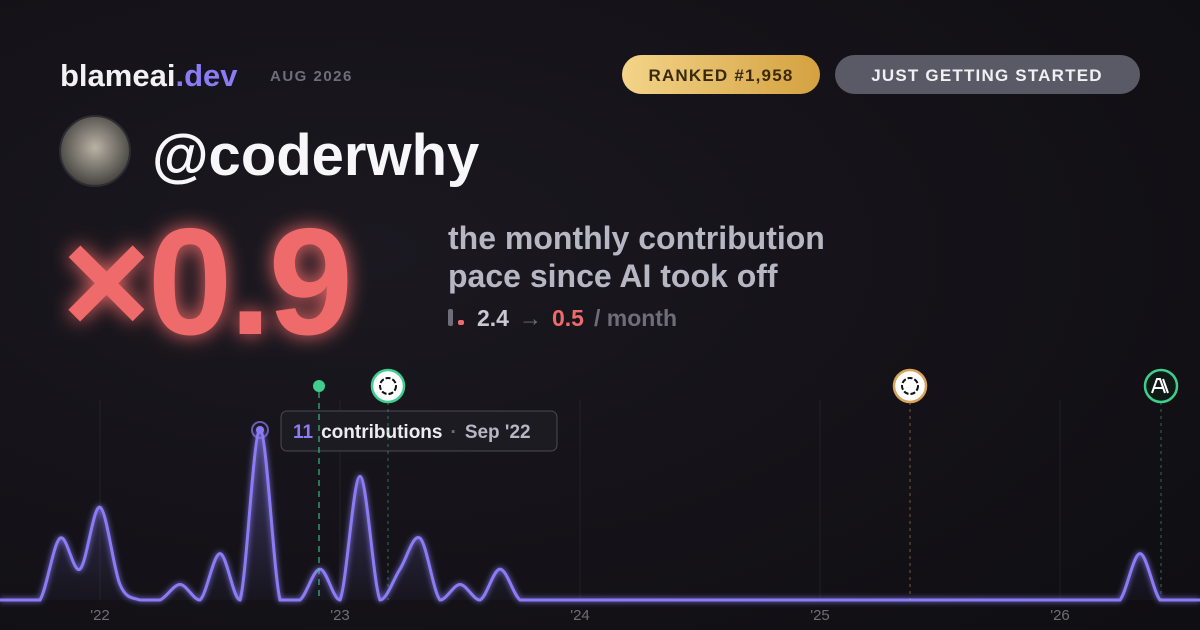 The width and height of the screenshot is (1200, 630). I want to click on x-tick-label: '26, so click(1060, 615).